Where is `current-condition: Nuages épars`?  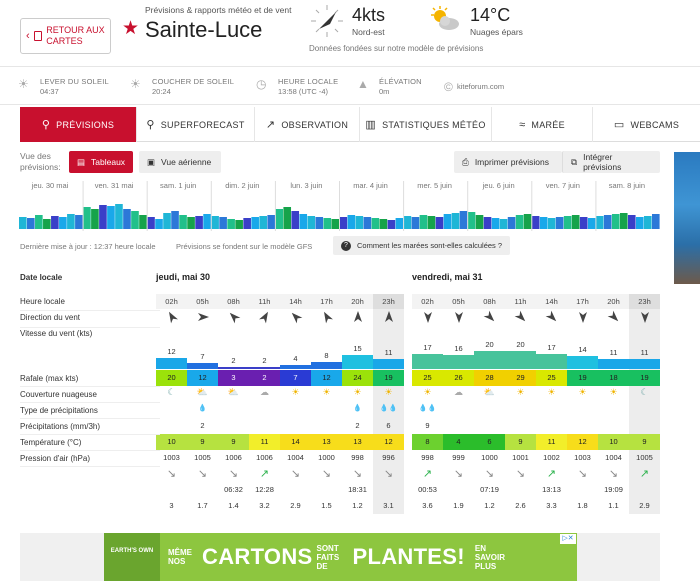
current-condition: Nuages épars is located at coordinates (496, 32).